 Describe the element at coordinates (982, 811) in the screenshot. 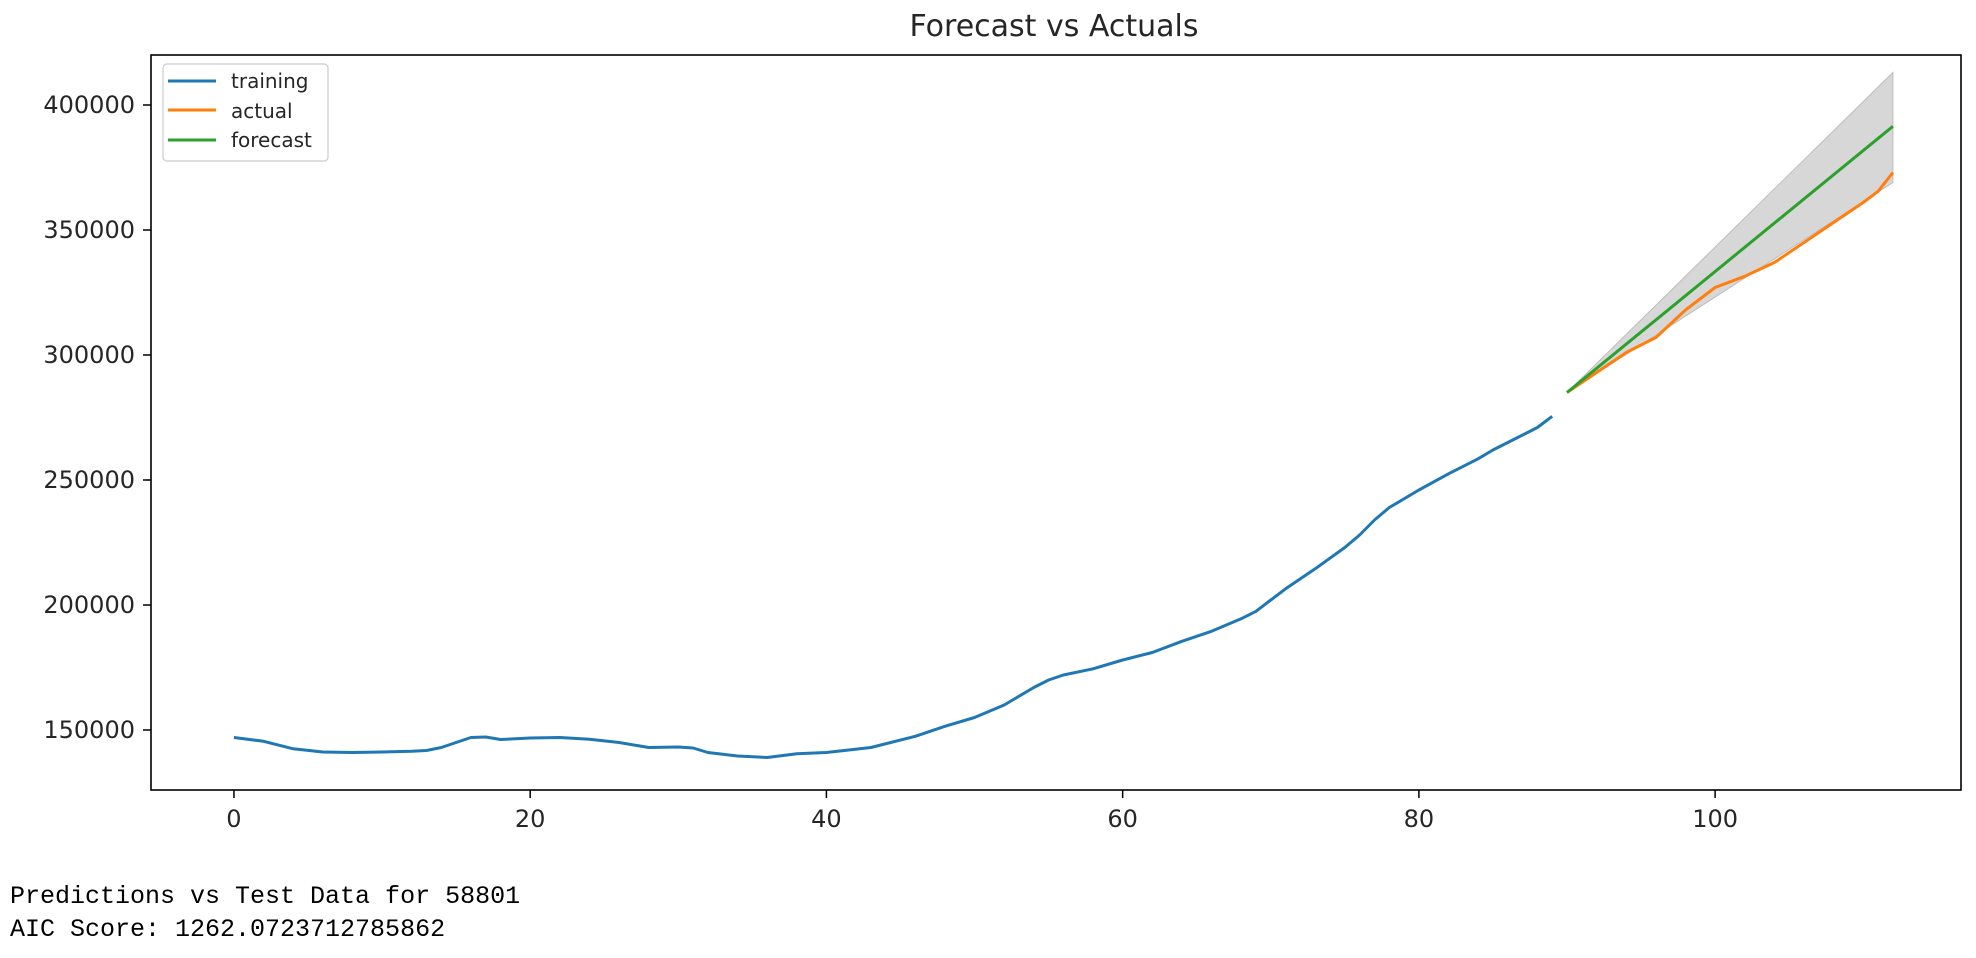

I see `x-axis: 0 20 40 60 80 100` at that location.